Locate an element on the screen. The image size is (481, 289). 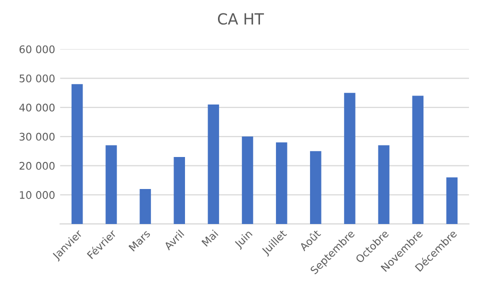
y-tick-label: 60 000 is located at coordinates (37, 49).